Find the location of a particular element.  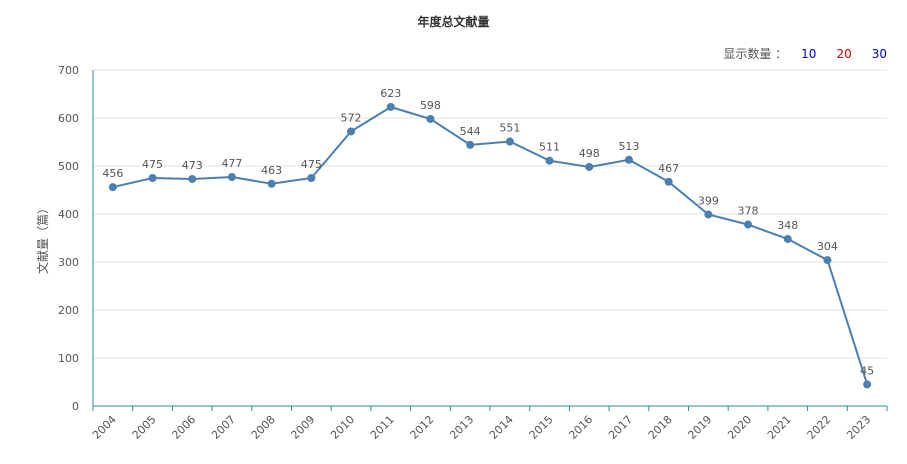

x-tick-label: 2018 is located at coordinates (660, 427).